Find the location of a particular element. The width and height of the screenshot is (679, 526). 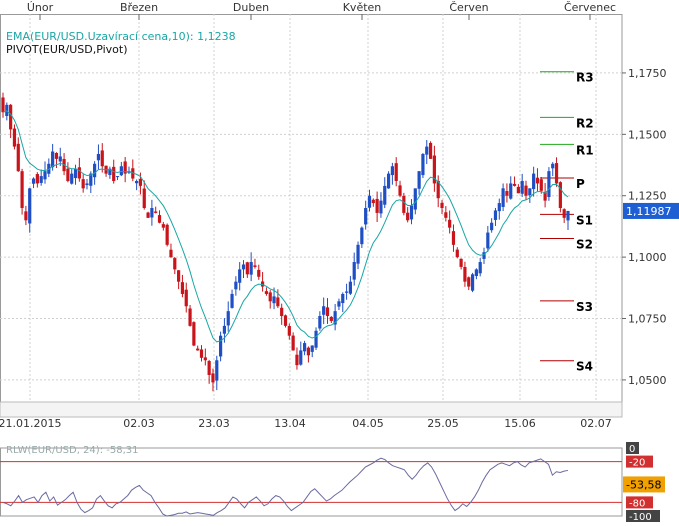

rlw-legend: RLW(EUR/USD, 24): -58,31 is located at coordinates (72, 450).